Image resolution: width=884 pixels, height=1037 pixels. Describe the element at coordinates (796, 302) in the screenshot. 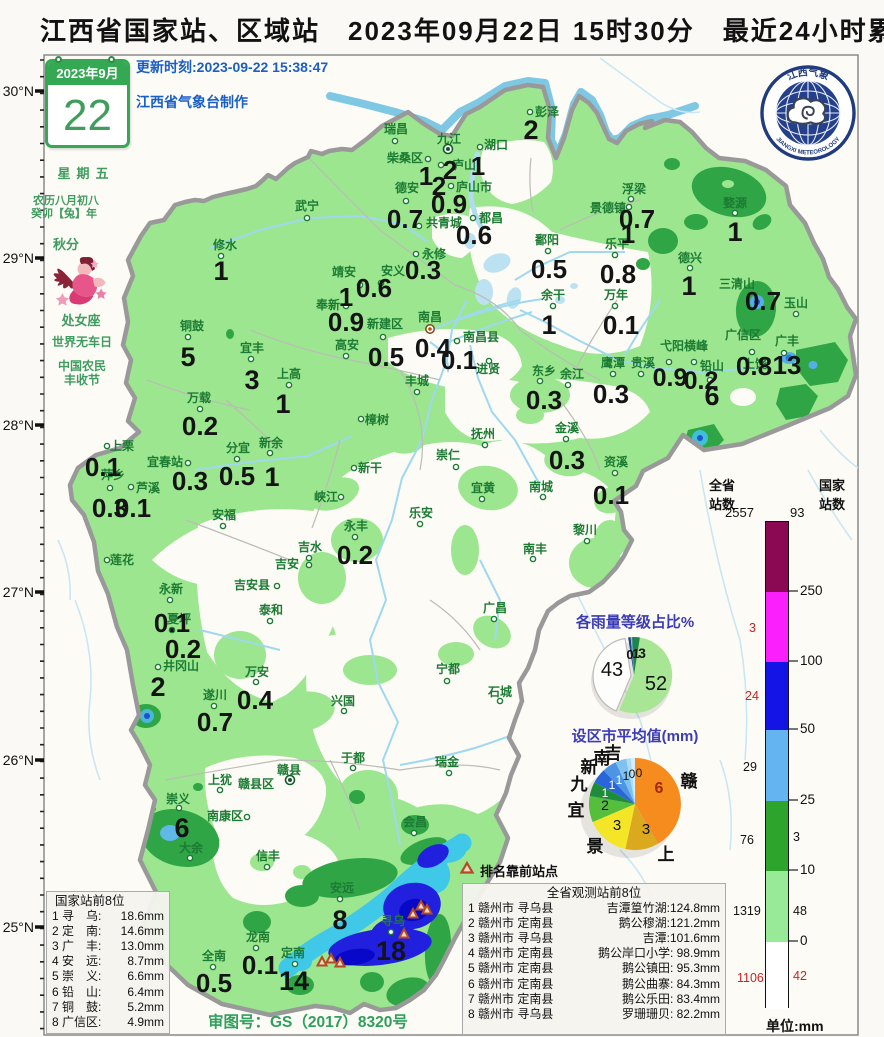

I see `svg-text: 玉山` at that location.